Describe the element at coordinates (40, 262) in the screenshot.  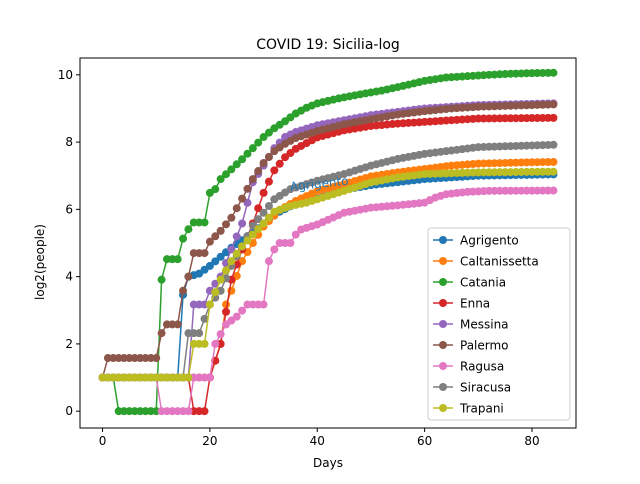
I see `y-axis-label: log2(people)` at that location.